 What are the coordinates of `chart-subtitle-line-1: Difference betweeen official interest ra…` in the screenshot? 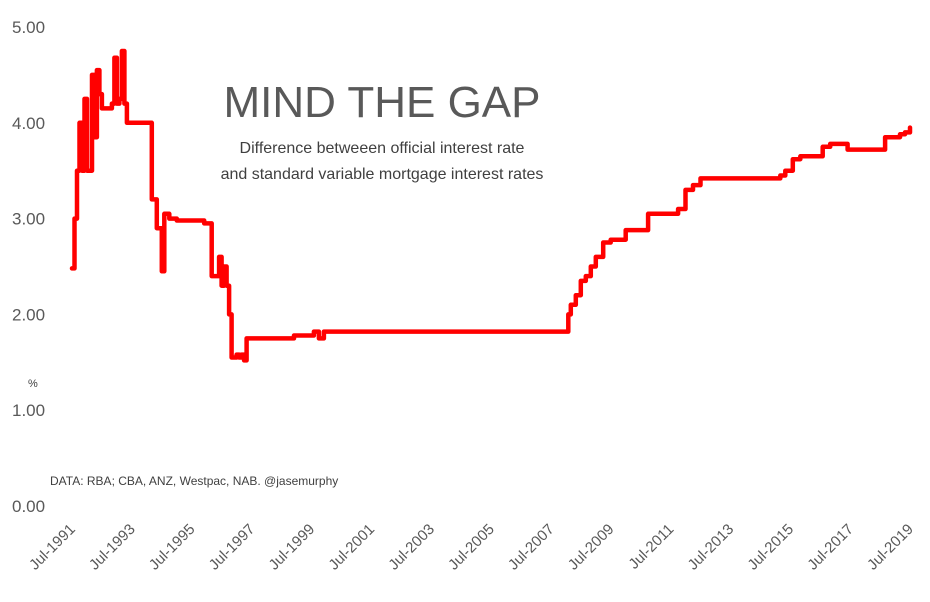 It's located at (382, 148).